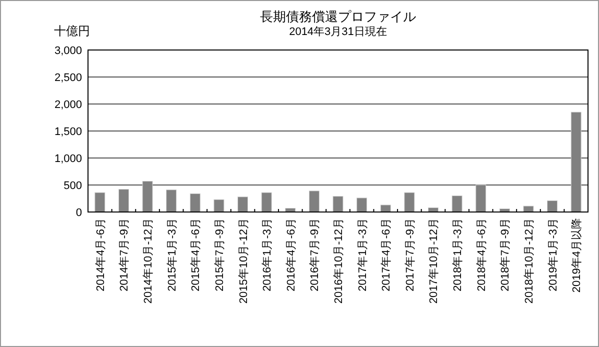 The width and height of the screenshot is (599, 347). I want to click on x-tick-label: 2019年1月-3月, so click(553, 255).